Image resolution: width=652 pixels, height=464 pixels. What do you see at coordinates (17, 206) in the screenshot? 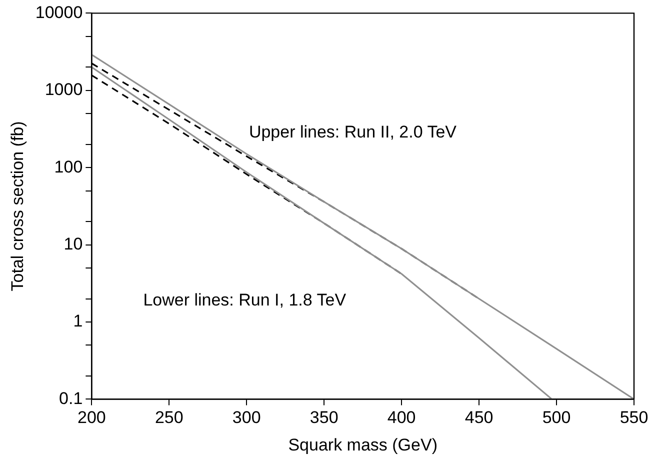
I see `y-axis-title: Total cross section (fb)` at bounding box center [17, 206].